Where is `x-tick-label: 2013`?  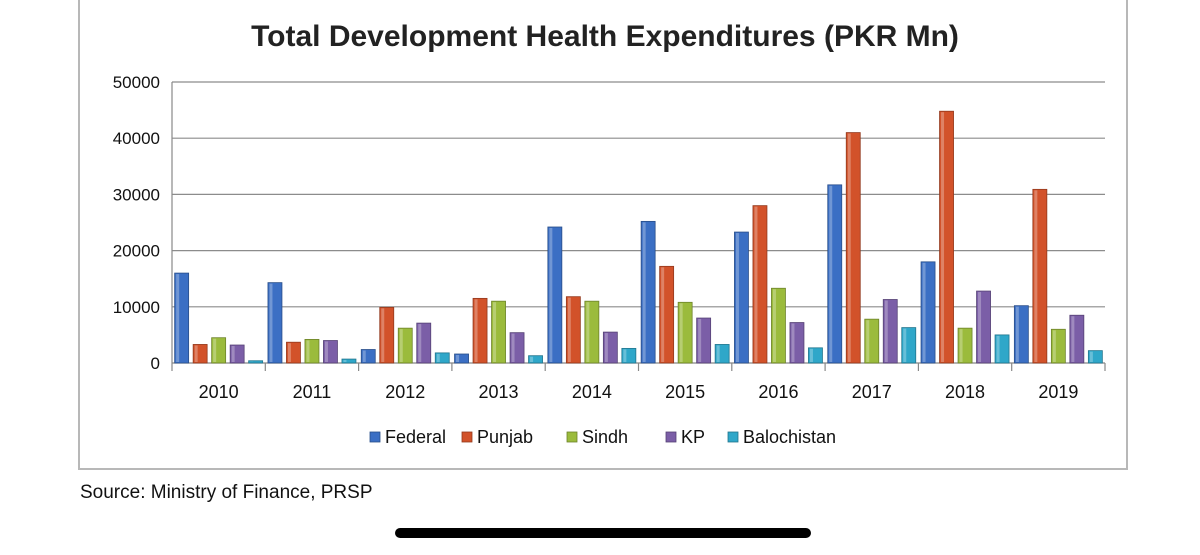
x-tick-label: 2013 is located at coordinates (499, 392).